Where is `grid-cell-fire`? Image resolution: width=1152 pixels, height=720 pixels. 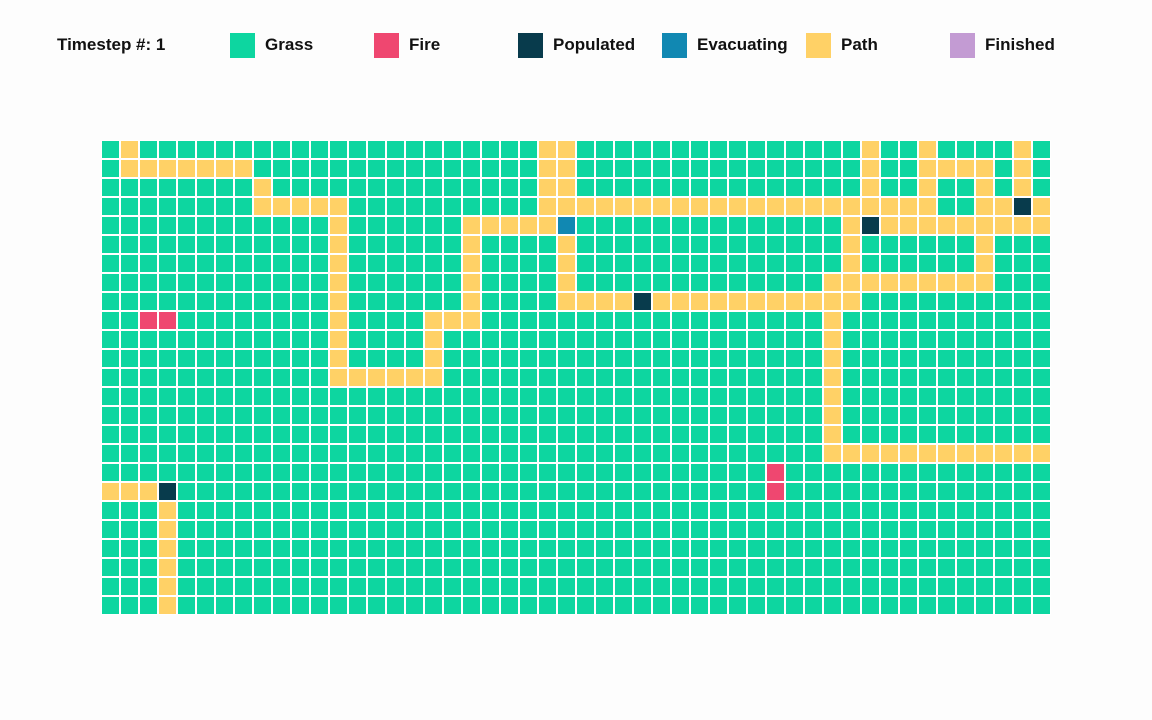 grid-cell-fire is located at coordinates (775, 472).